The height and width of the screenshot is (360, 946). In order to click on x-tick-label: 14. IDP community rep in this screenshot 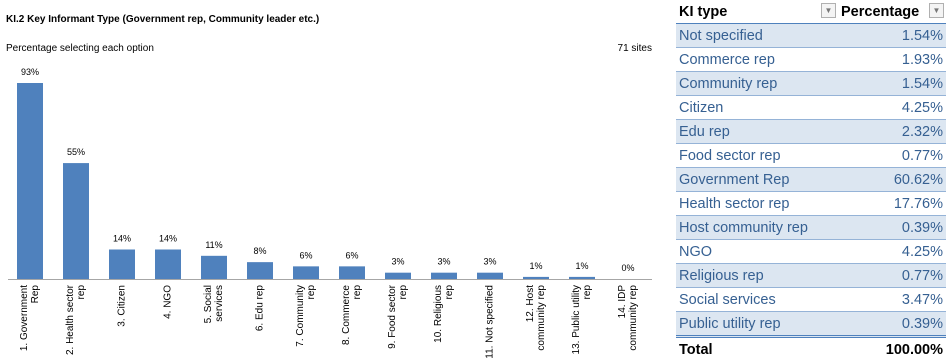, I will do `click(628, 318)`.